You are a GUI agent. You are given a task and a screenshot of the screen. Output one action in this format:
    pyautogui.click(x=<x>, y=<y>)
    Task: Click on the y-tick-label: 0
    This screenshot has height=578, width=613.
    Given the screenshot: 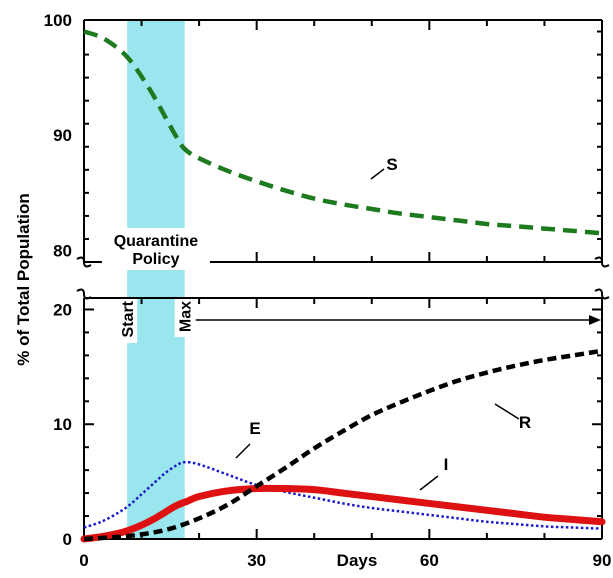 What is the action you would take?
    pyautogui.click(x=67, y=539)
    